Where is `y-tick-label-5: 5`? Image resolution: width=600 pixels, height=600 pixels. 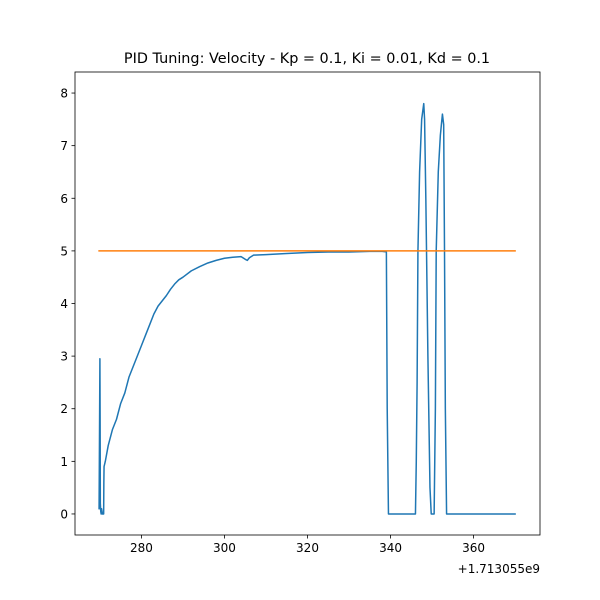 y-tick-label-5: 5 is located at coordinates (64, 251).